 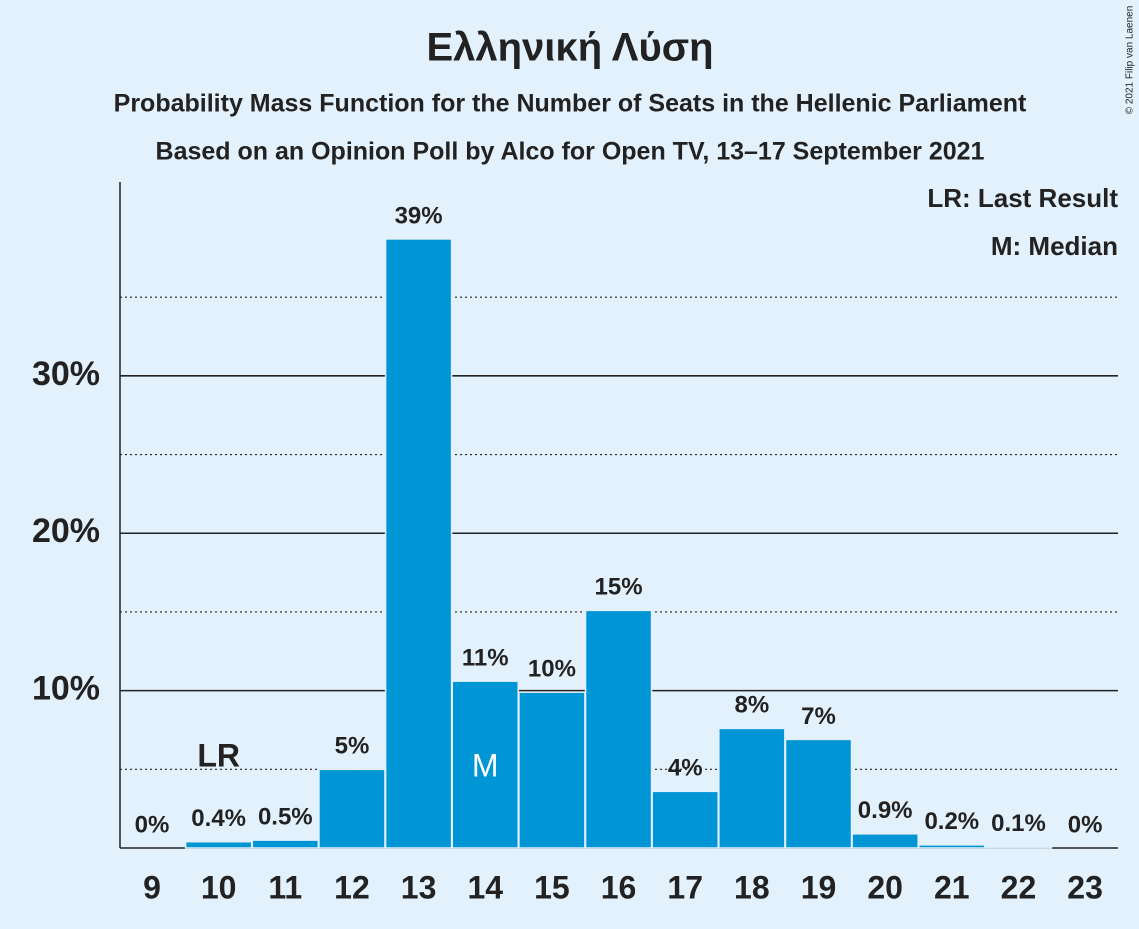 I want to click on x-tick-label: 19, so click(x=819, y=887).